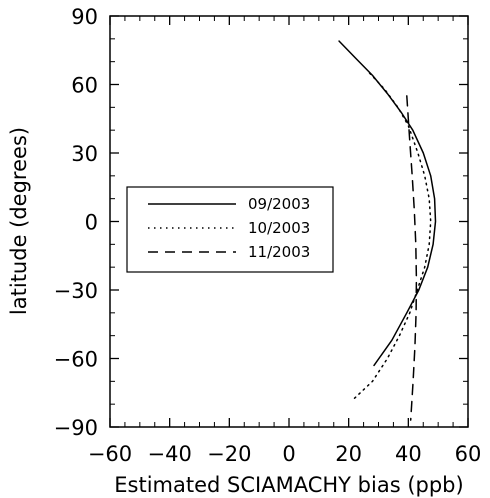 Image resolution: width=490 pixels, height=498 pixels. What do you see at coordinates (412, 258) in the screenshot?
I see `series-line-dashed` at bounding box center [412, 258].